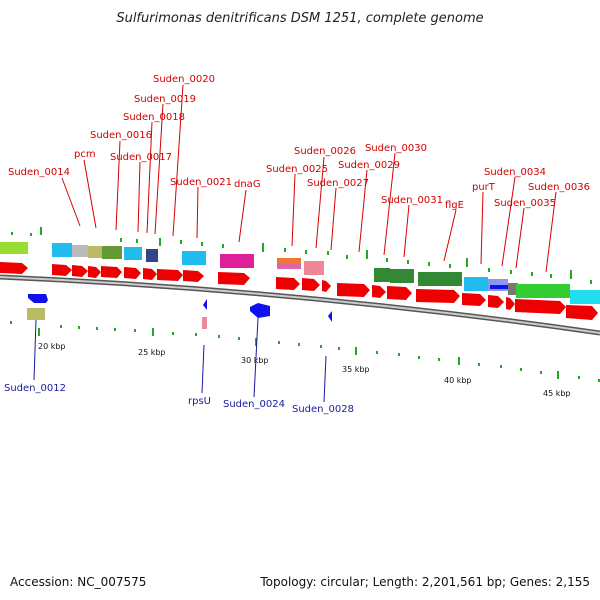  I want to click on gene-label-suden-0014: Suden_0014, so click(39, 172).